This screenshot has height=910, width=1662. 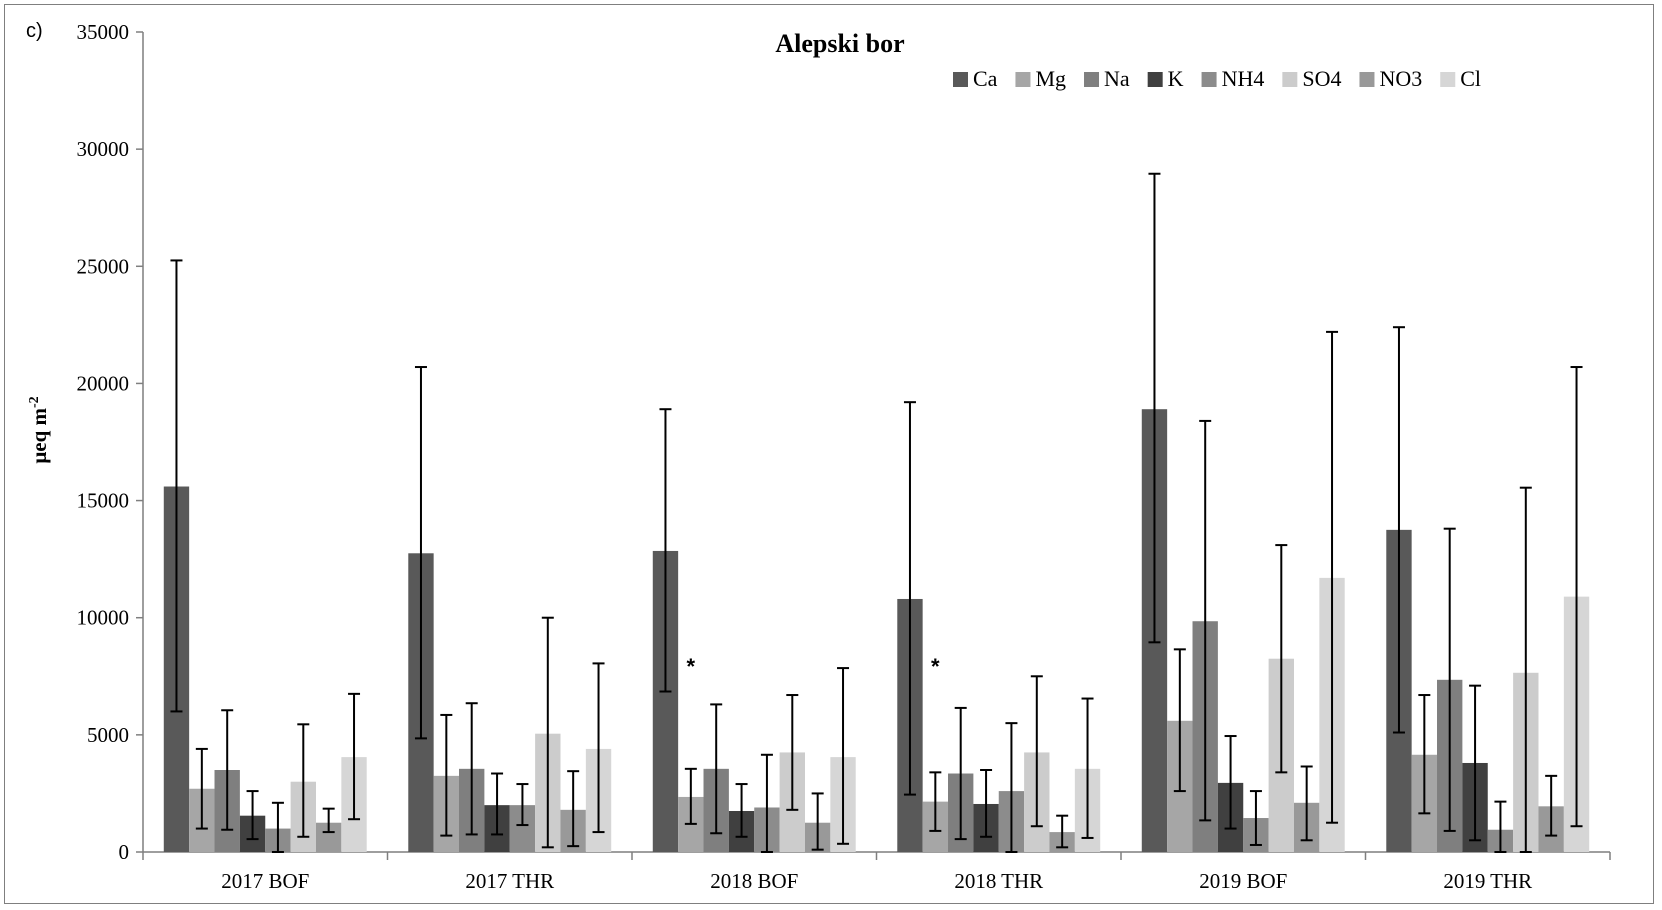 I want to click on y-axis-label-superscript: -2, so click(x=34, y=402).